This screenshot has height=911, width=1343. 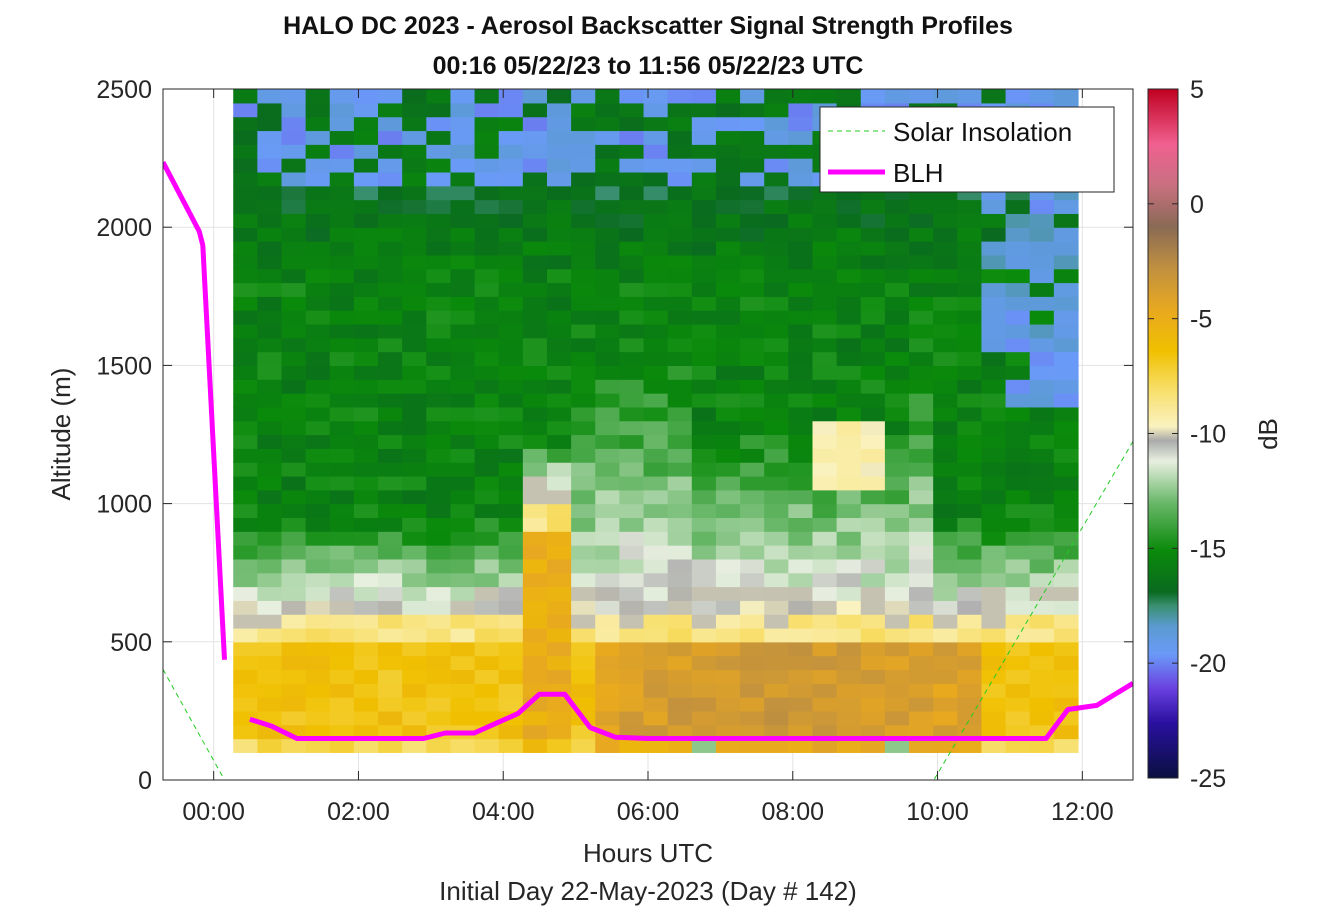 I want to click on blh-line, so click(x=691, y=711).